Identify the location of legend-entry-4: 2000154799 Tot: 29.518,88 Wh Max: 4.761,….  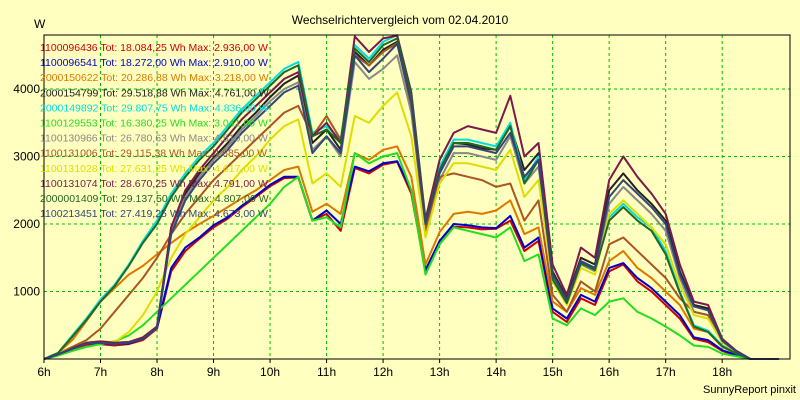
(154, 93).